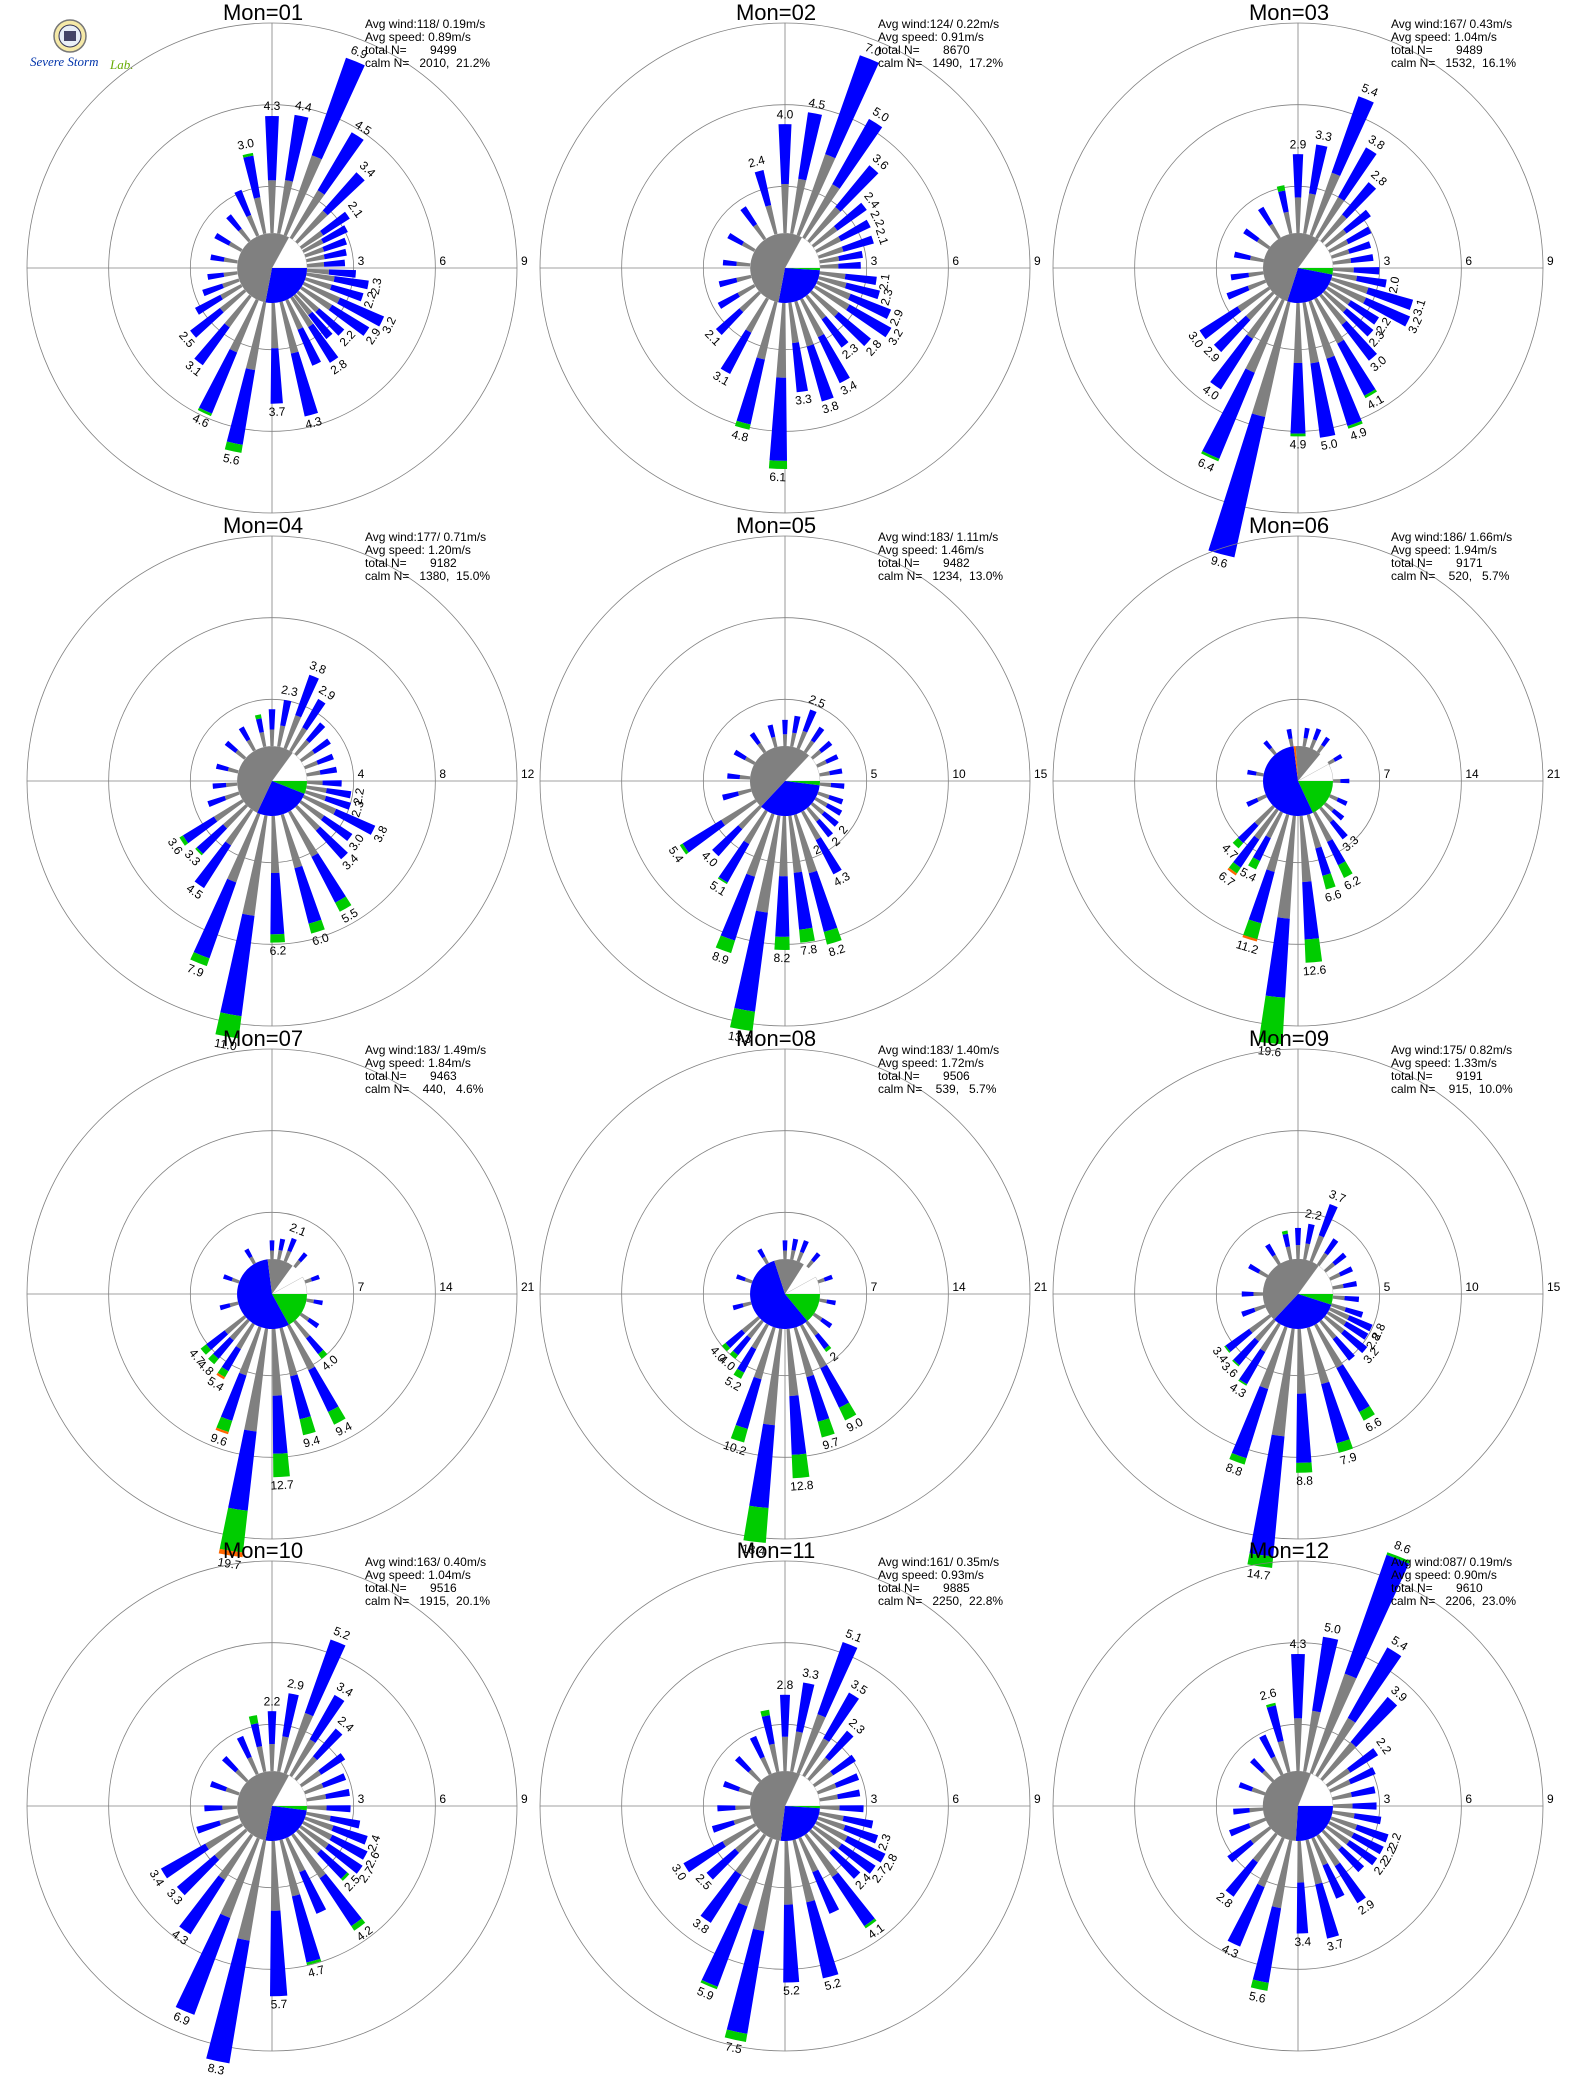 Image resolution: width=1580 pixels, height=2090 pixels. Describe the element at coordinates (802, 783) in the screenshot. I see `calm-pie-green-slice` at that location.